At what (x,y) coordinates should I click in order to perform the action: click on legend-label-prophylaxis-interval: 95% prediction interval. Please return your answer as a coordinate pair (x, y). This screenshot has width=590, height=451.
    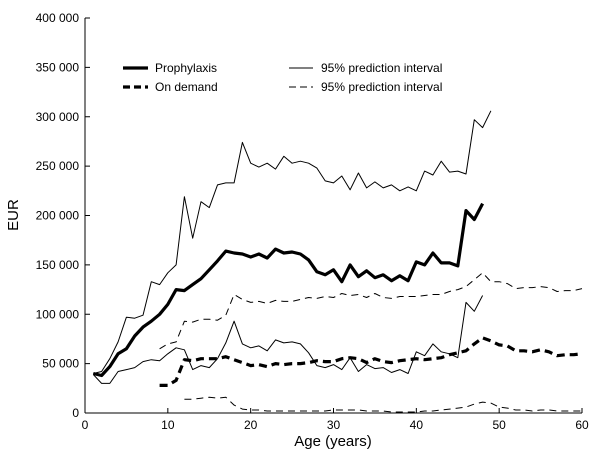
    Looking at the image, I should click on (381, 68).